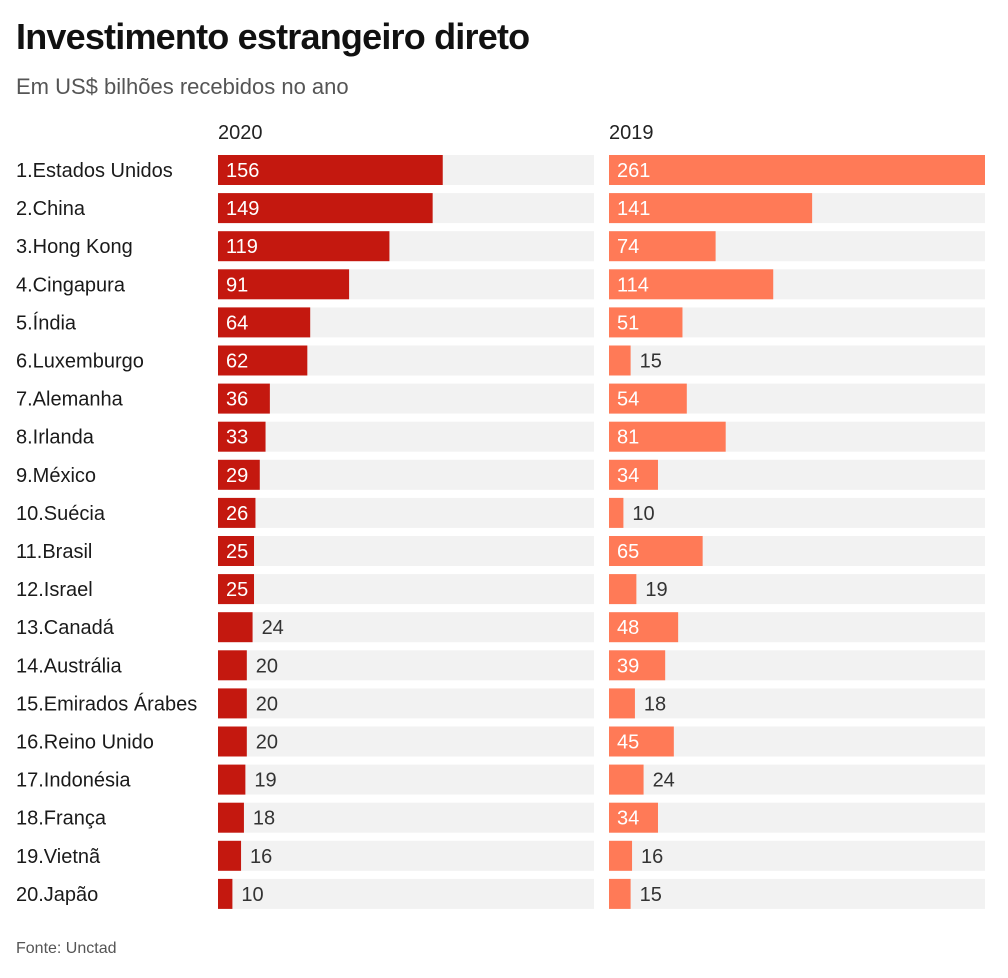 This screenshot has width=1008, height=978. What do you see at coordinates (65, 628) in the screenshot?
I see `category-label: 13.Canadá` at bounding box center [65, 628].